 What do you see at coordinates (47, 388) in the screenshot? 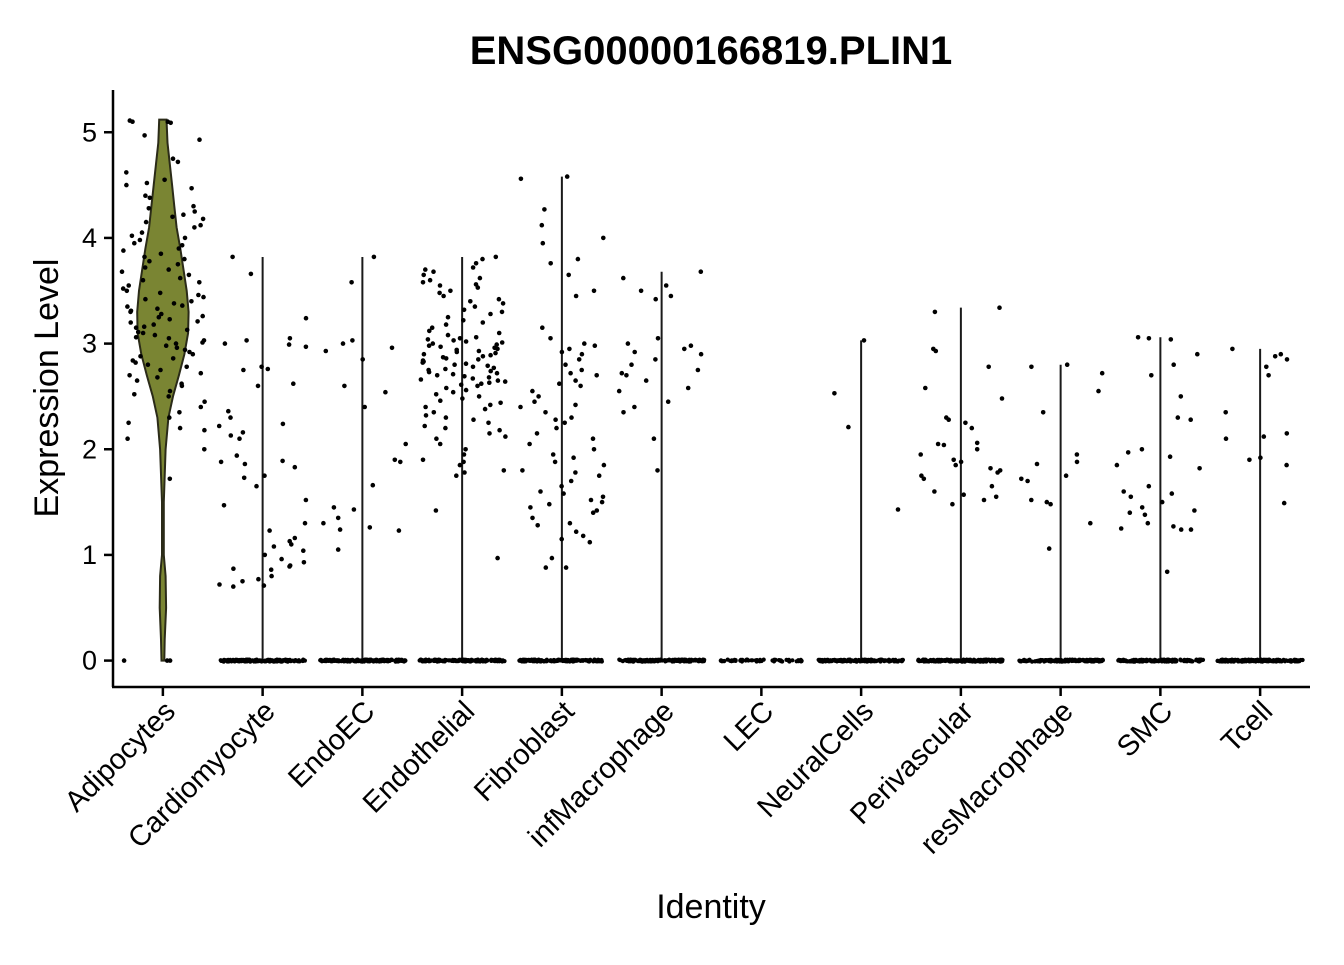
I see `y-axis-label: Expression Level` at bounding box center [47, 388].